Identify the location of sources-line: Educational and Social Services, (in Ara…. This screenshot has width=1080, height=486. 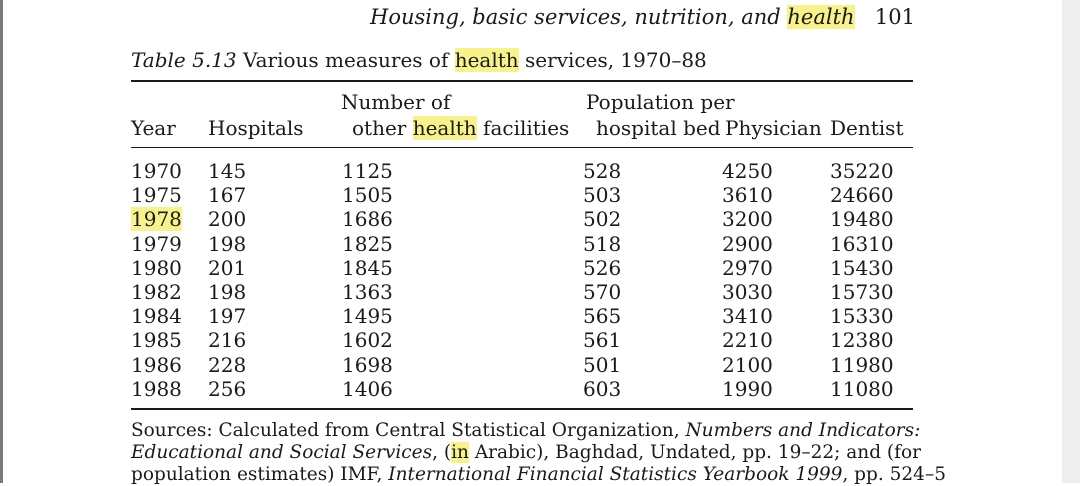
(526, 452).